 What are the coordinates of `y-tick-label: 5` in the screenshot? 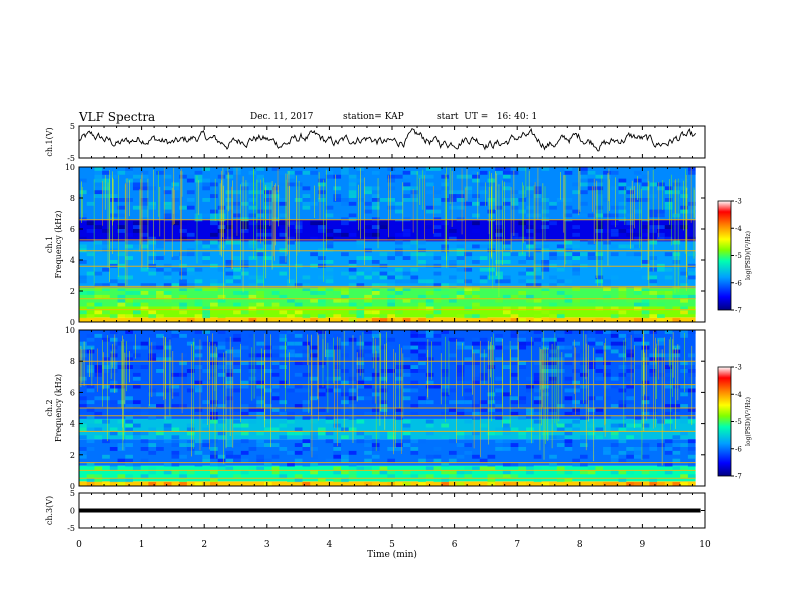 It's located at (72, 493).